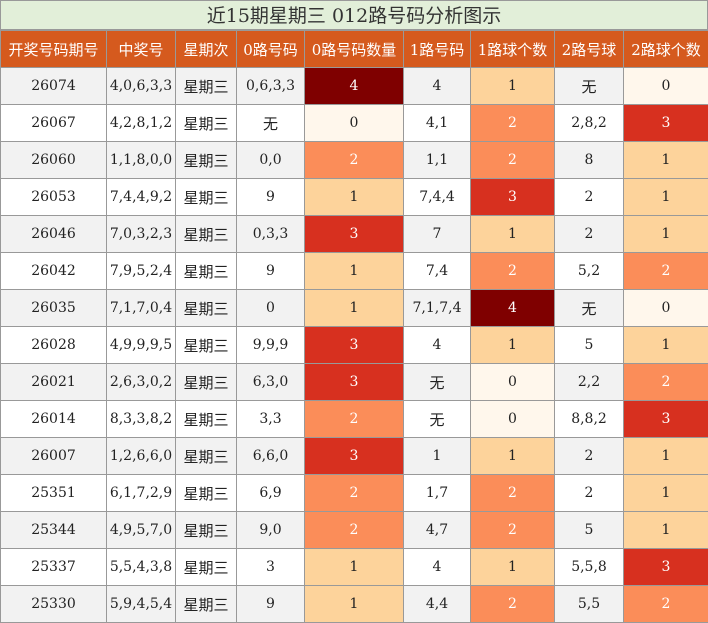  I want to click on road1-cell: 7, so click(437, 234).